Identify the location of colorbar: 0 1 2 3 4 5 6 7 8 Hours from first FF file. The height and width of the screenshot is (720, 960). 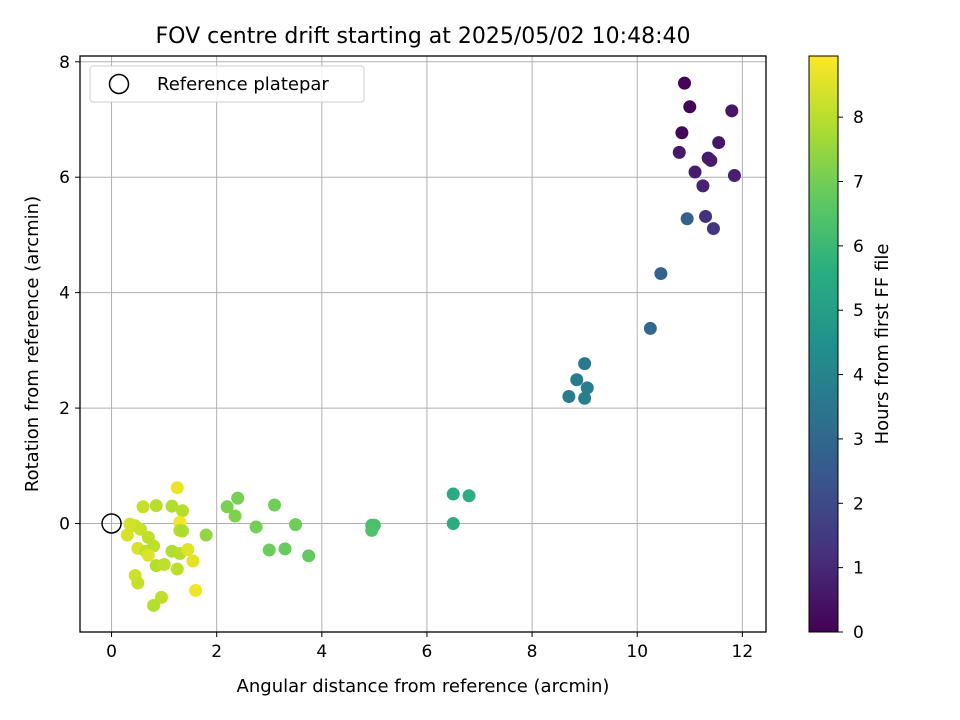
(850, 349).